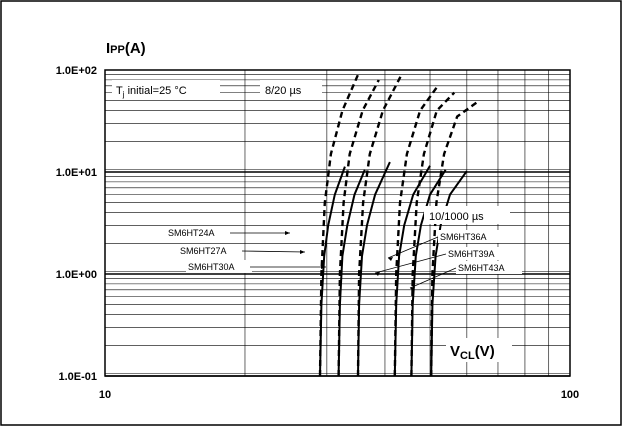 The width and height of the screenshot is (622, 431). I want to click on pulse-8-20-label: 8/20 µs, so click(283, 91).